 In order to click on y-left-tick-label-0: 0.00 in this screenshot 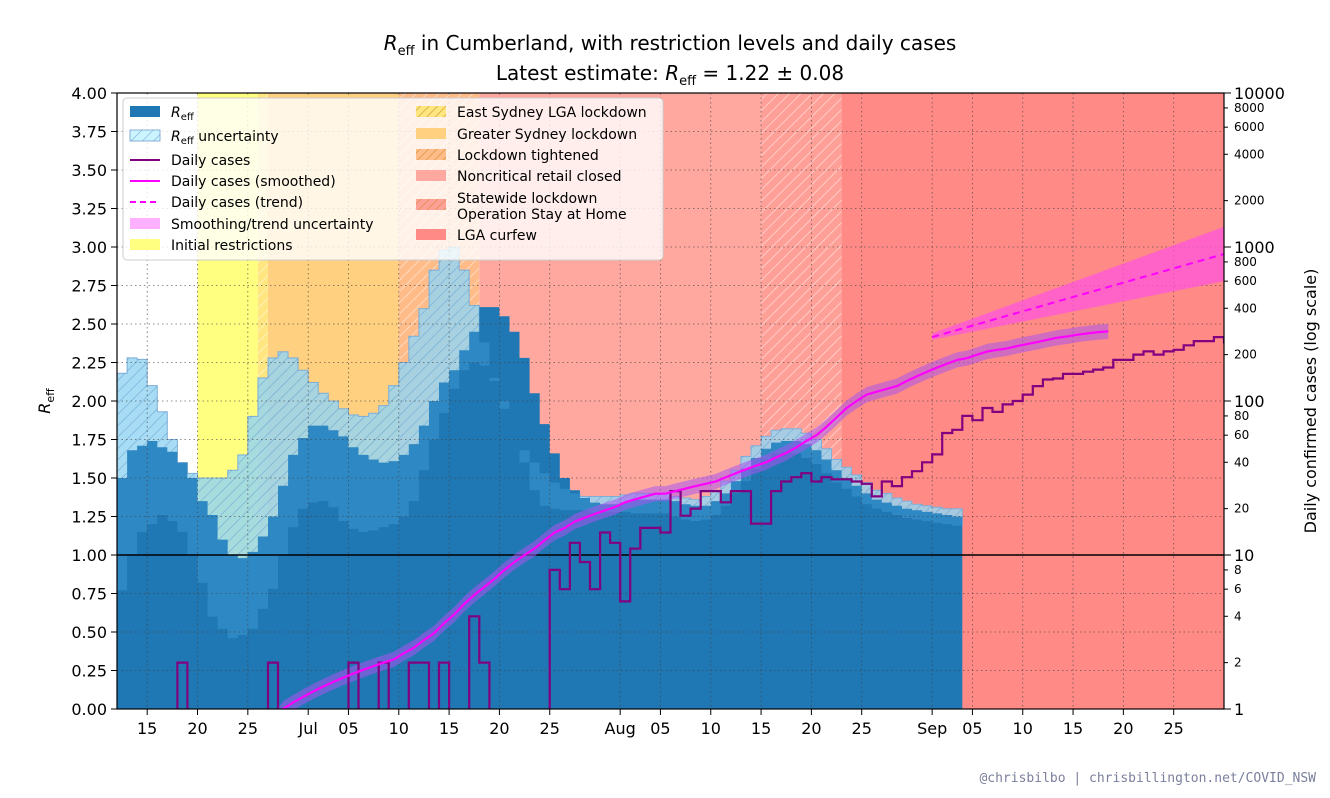, I will do `click(89, 709)`.